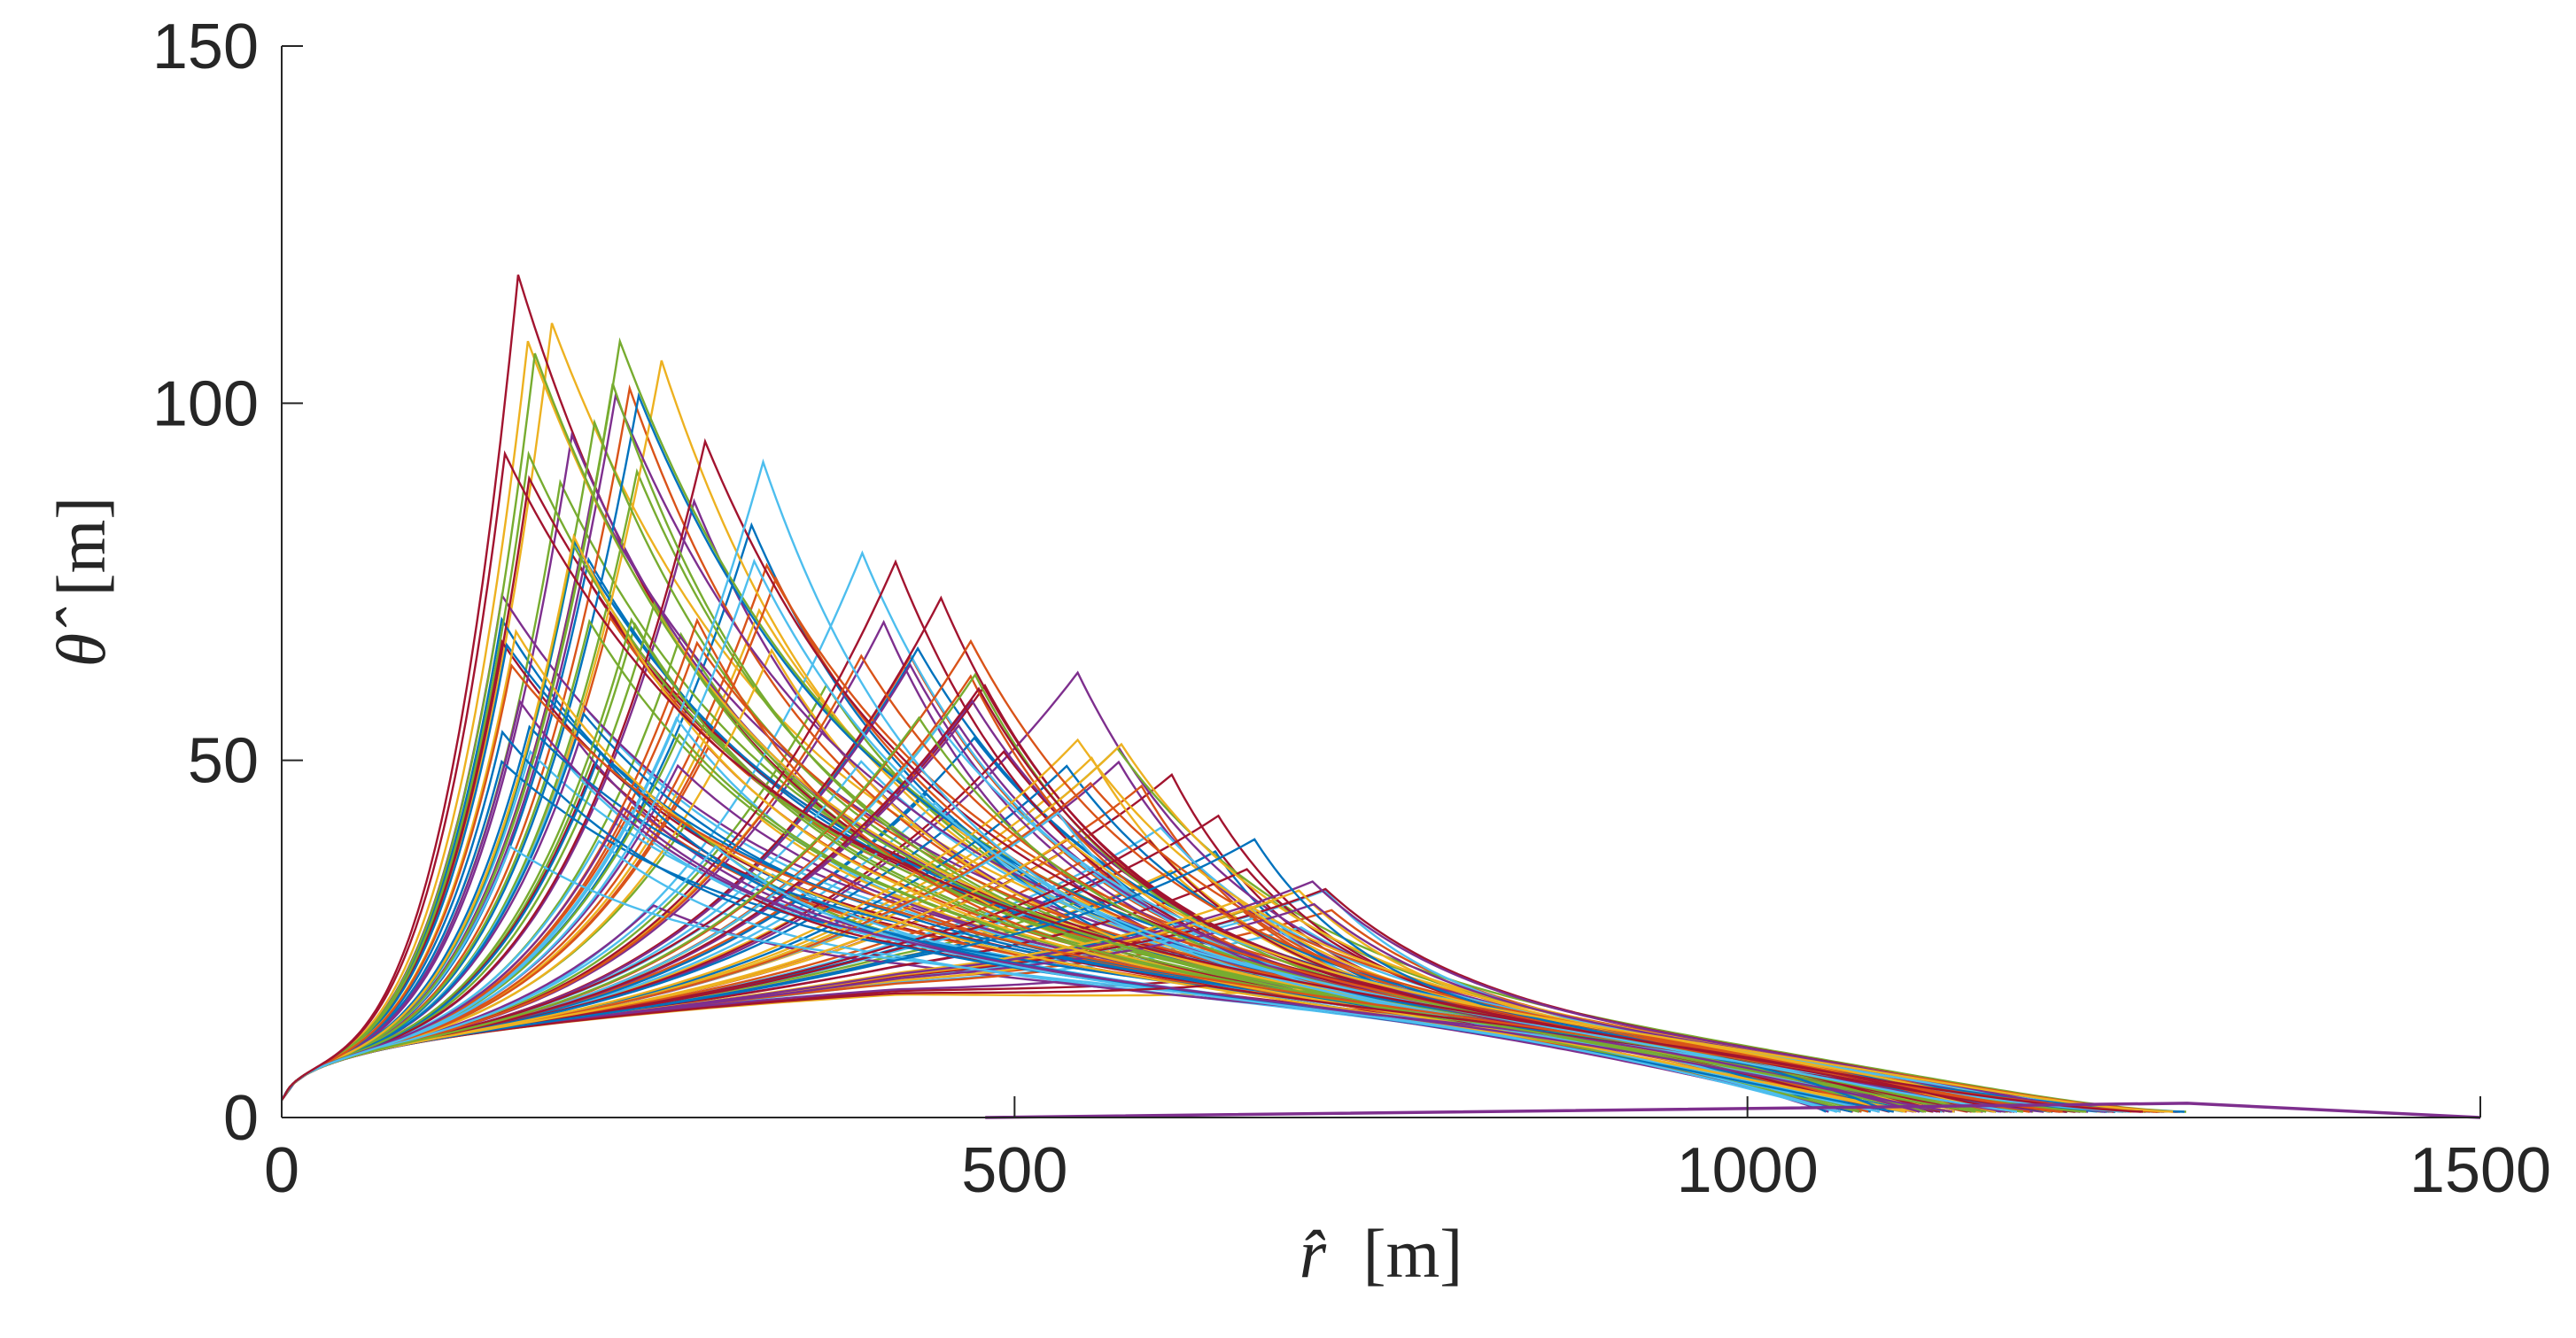 Image resolution: width=2576 pixels, height=1338 pixels. Describe the element at coordinates (1014, 1170) in the screenshot. I see `x-tick-label-500: 500` at that location.